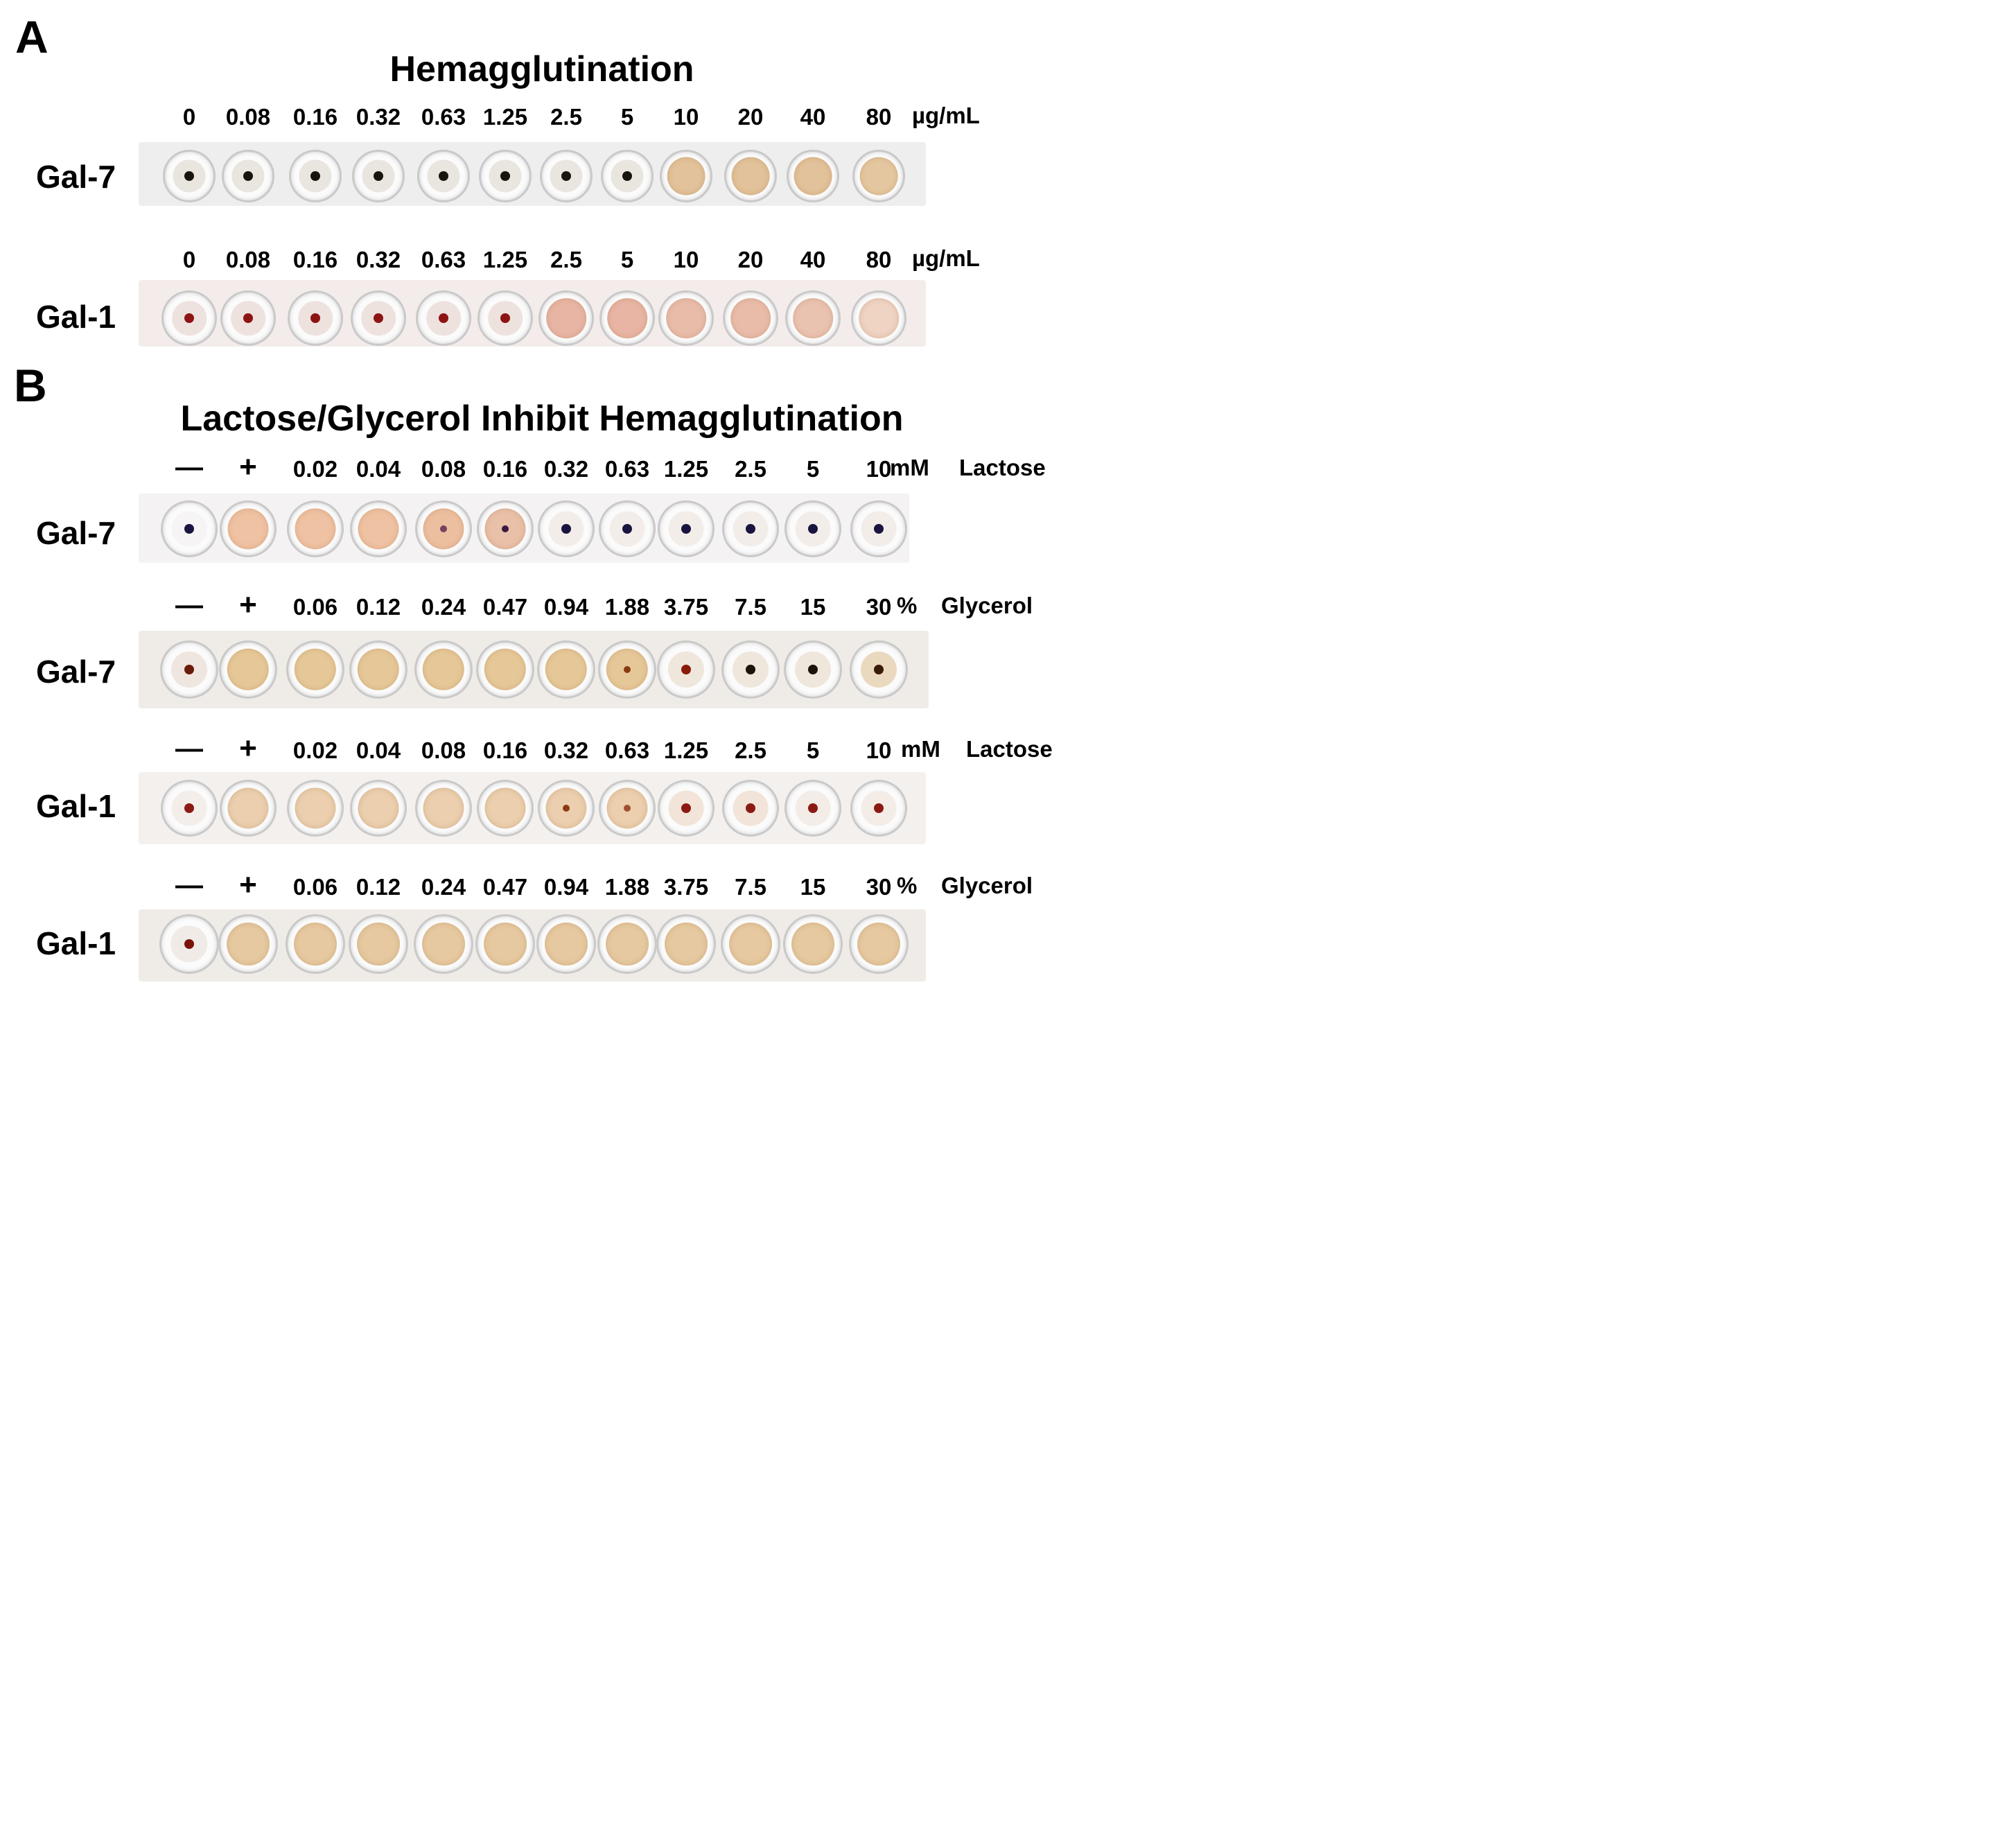 This screenshot has height=1834, width=2016. I want to click on concentration-label: 0, so click(189, 260).